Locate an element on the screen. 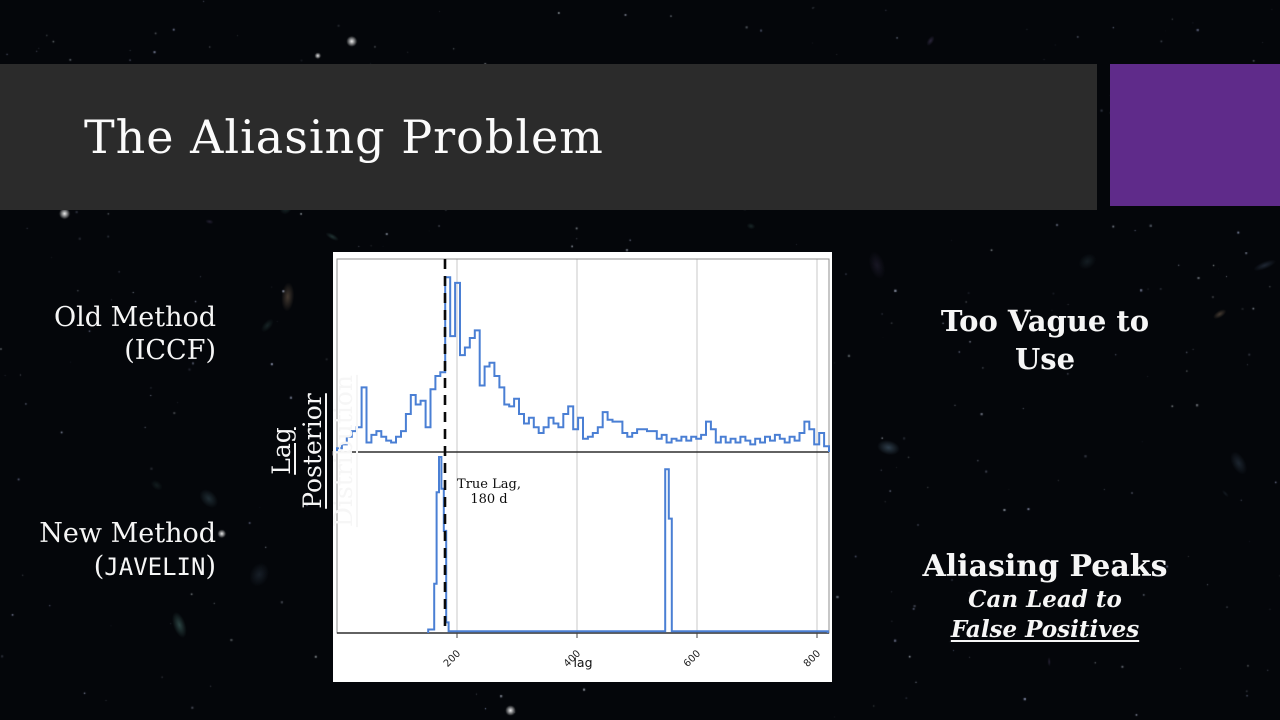  x-tick-label: 800 is located at coordinates (812, 658).